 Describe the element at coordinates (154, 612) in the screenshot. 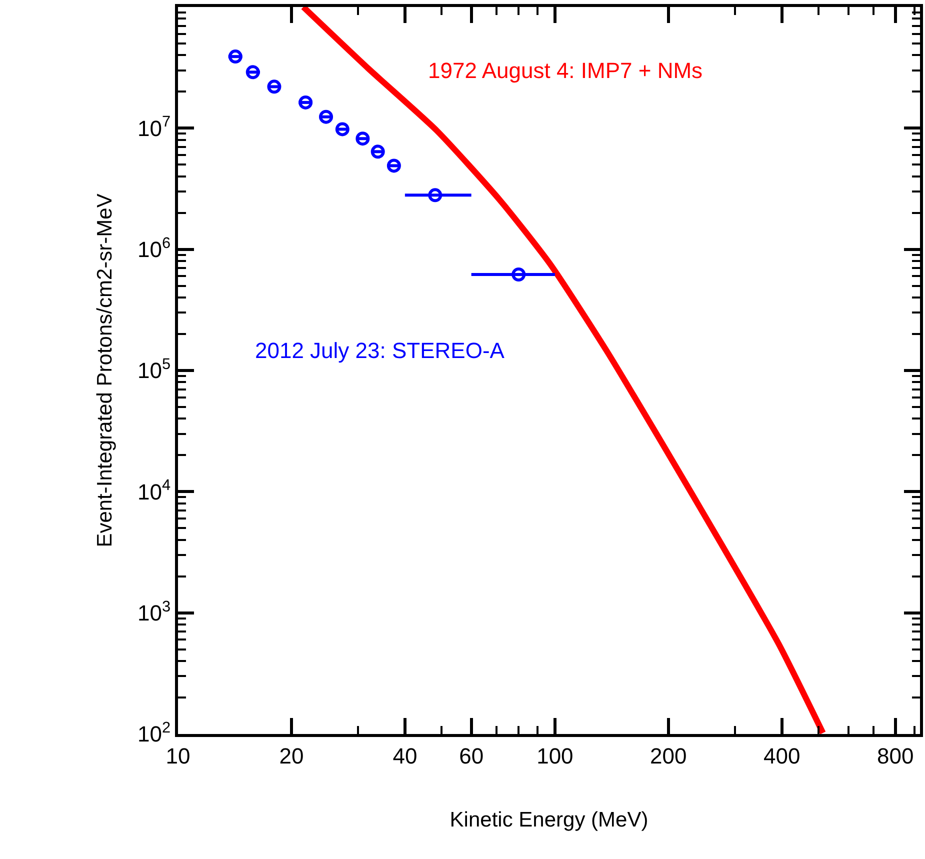

I see `y-tick-label: 10$^{3}$` at that location.